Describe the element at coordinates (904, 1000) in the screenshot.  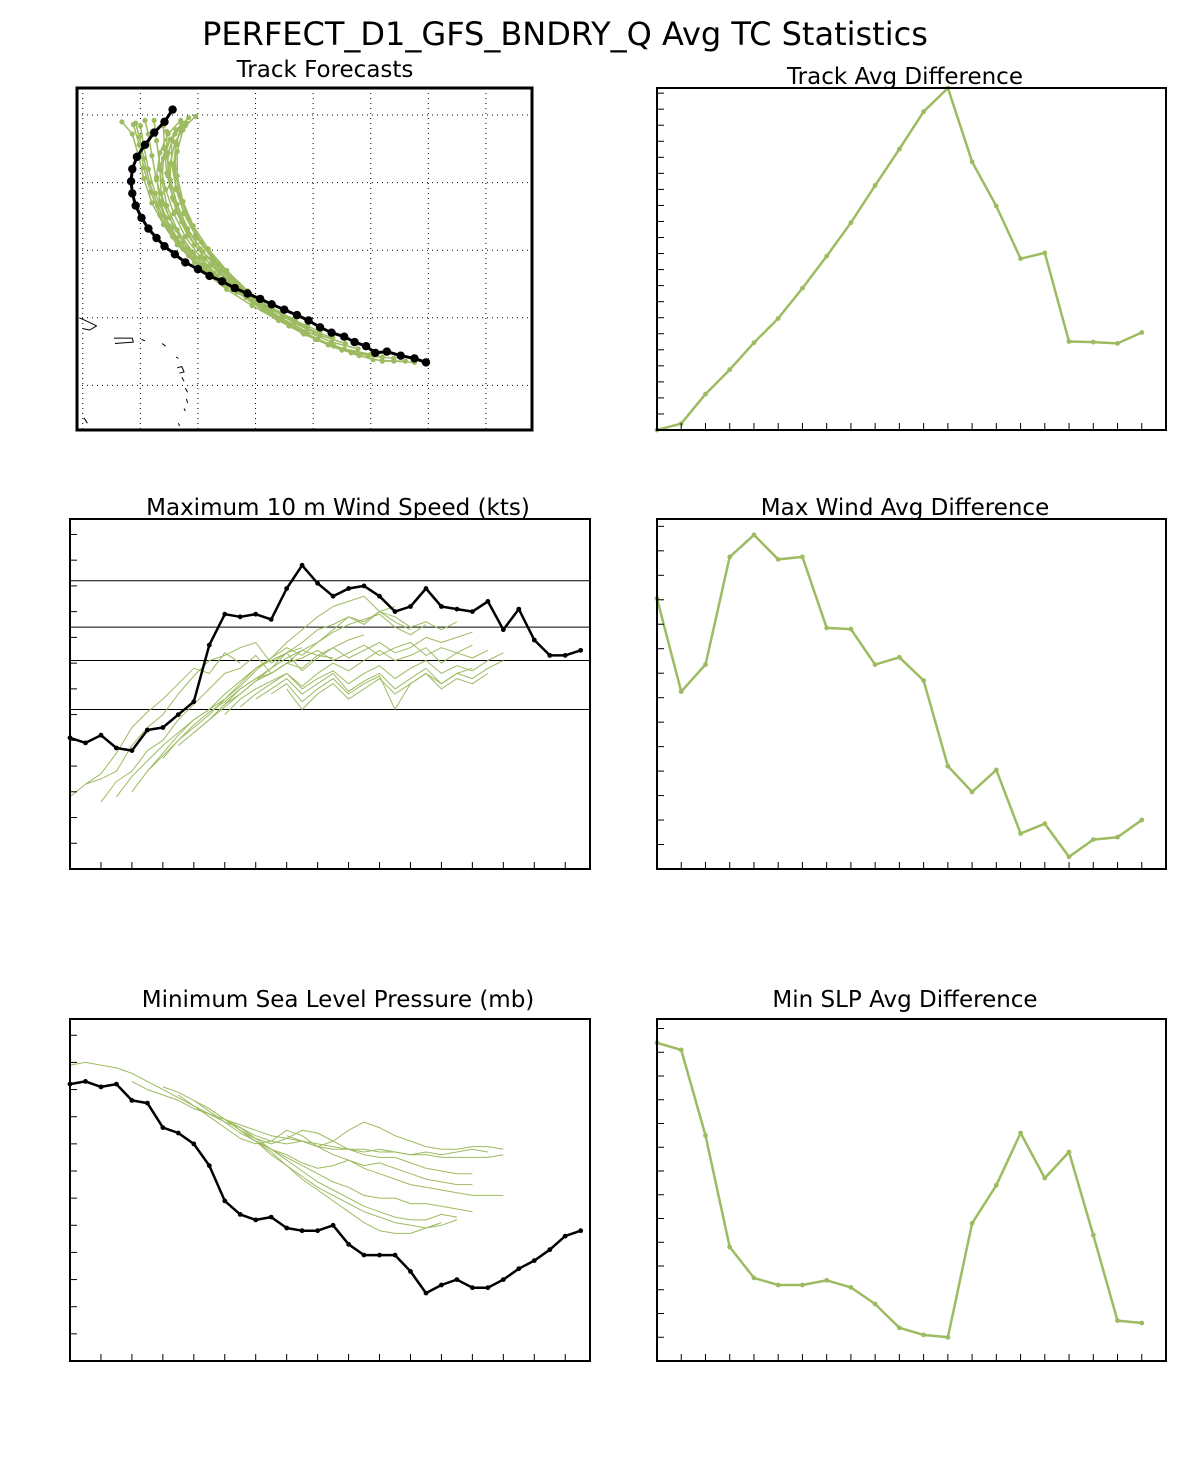
I see `min-slp-avg-difference-title: Min SLP Avg Difference` at that location.